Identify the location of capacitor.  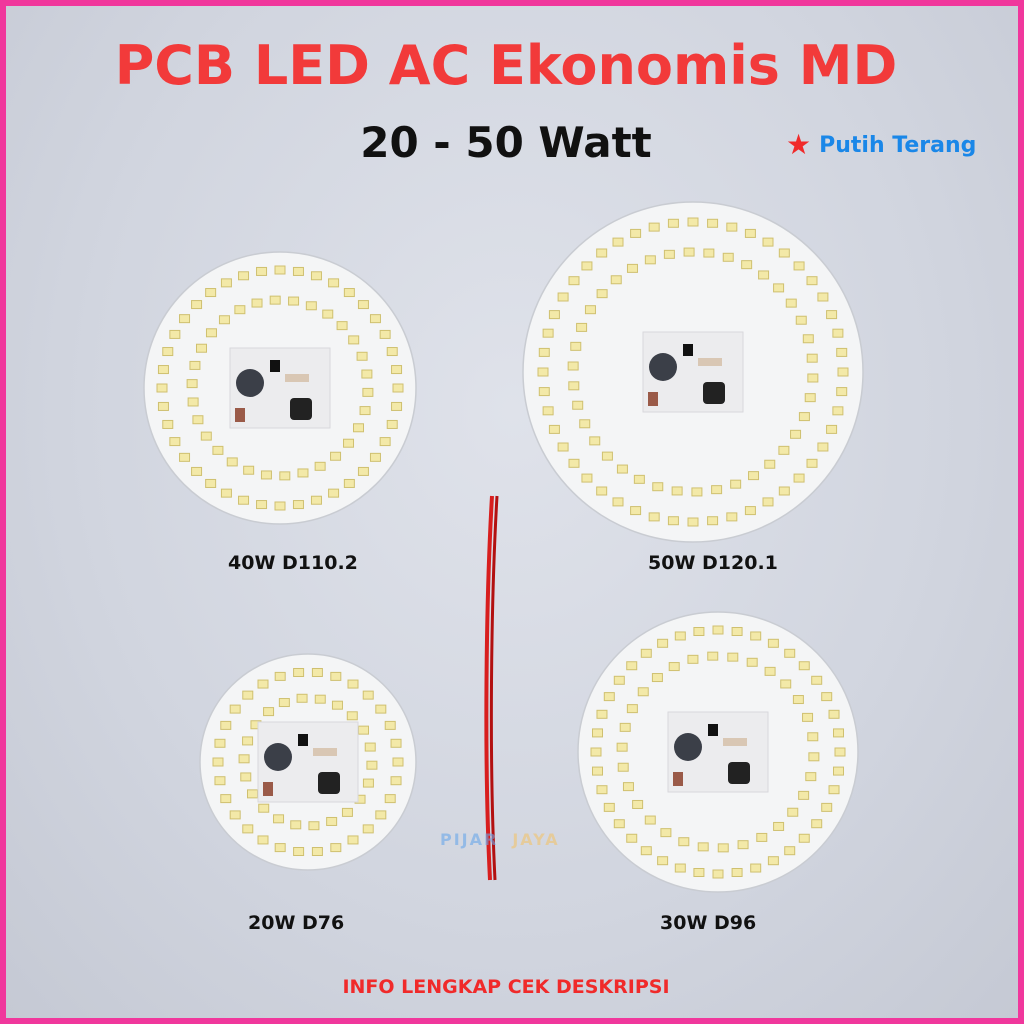
(663, 367).